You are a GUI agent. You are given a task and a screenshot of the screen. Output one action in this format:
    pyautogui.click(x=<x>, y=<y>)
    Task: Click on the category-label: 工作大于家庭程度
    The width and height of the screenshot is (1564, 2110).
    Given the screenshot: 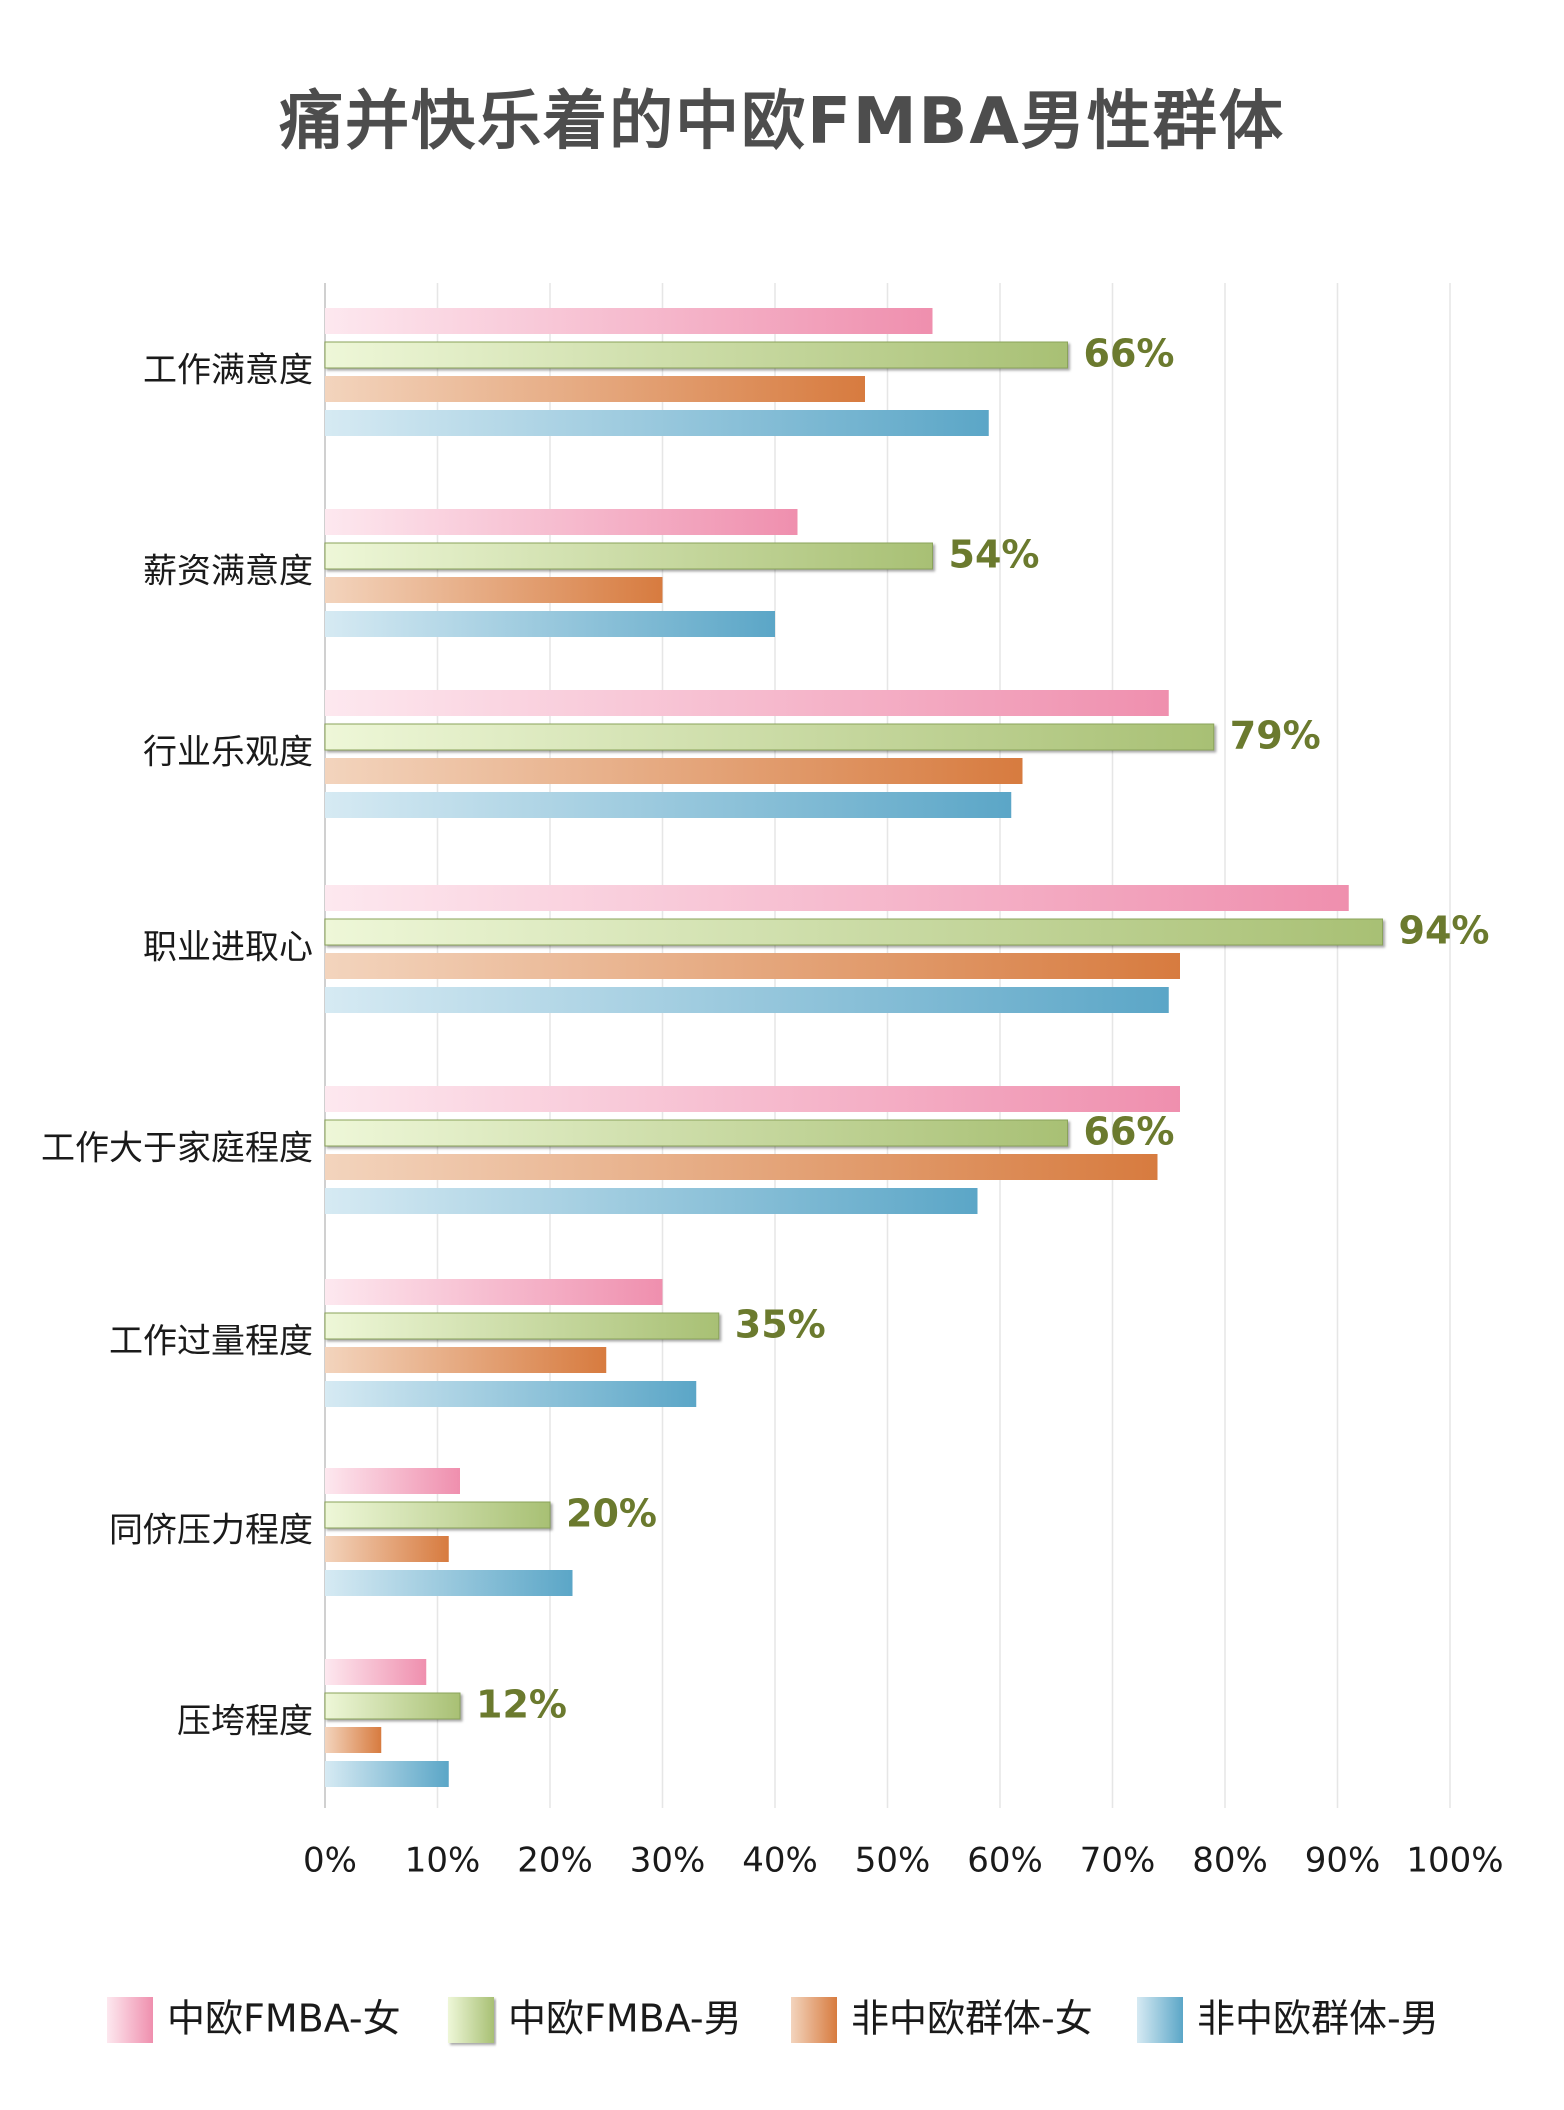 What is the action you would take?
    pyautogui.click(x=177, y=1149)
    